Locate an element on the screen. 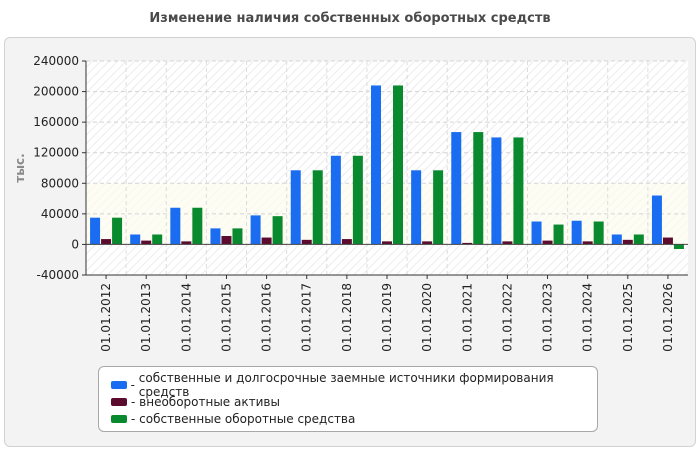 The image size is (700, 450). x-tick-label: 01.01.2026 is located at coordinates (668, 317).